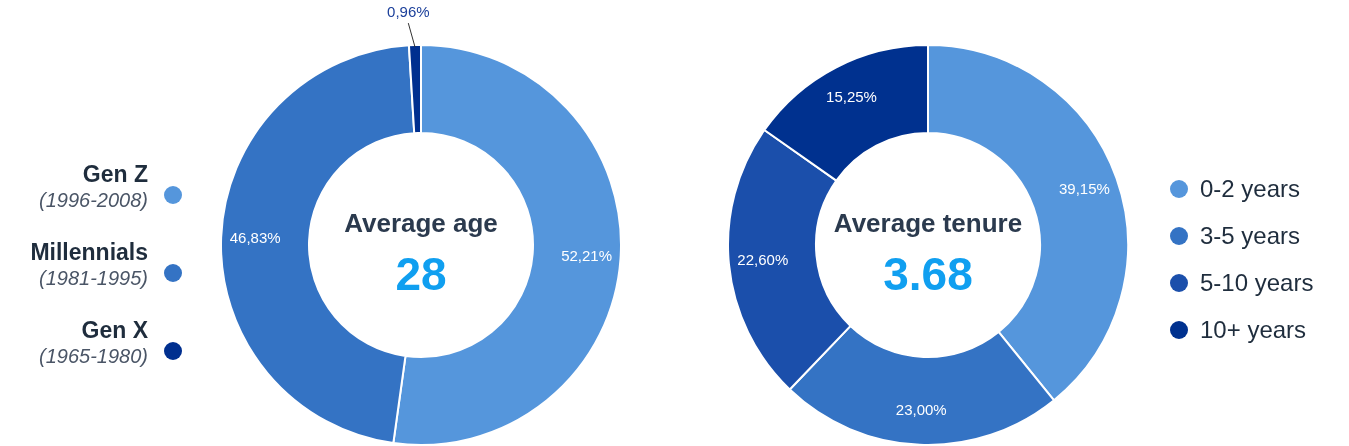 The width and height of the screenshot is (1349, 446). I want to click on data-label: 0,96%, so click(408, 12).